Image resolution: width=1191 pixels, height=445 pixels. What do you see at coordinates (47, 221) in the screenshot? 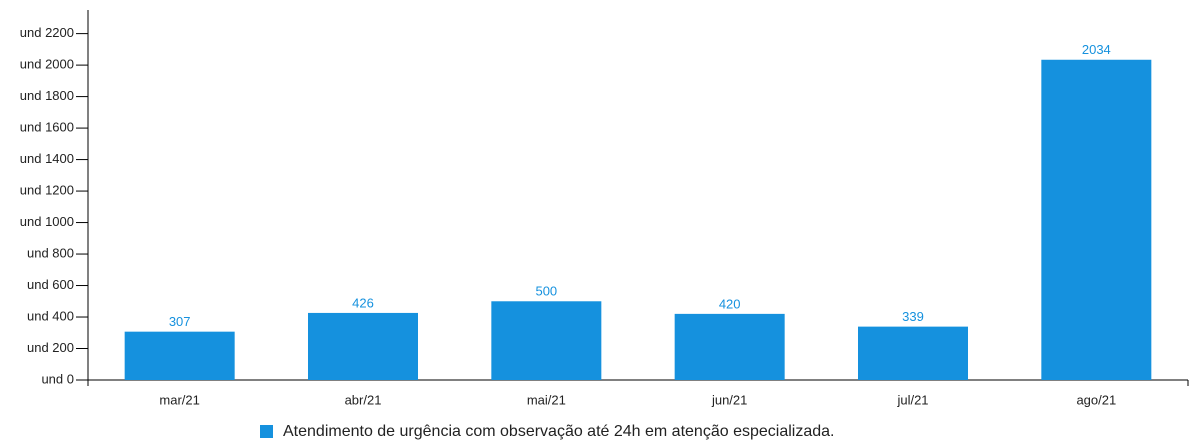
I see `y-tick-label: und 1000` at bounding box center [47, 221].